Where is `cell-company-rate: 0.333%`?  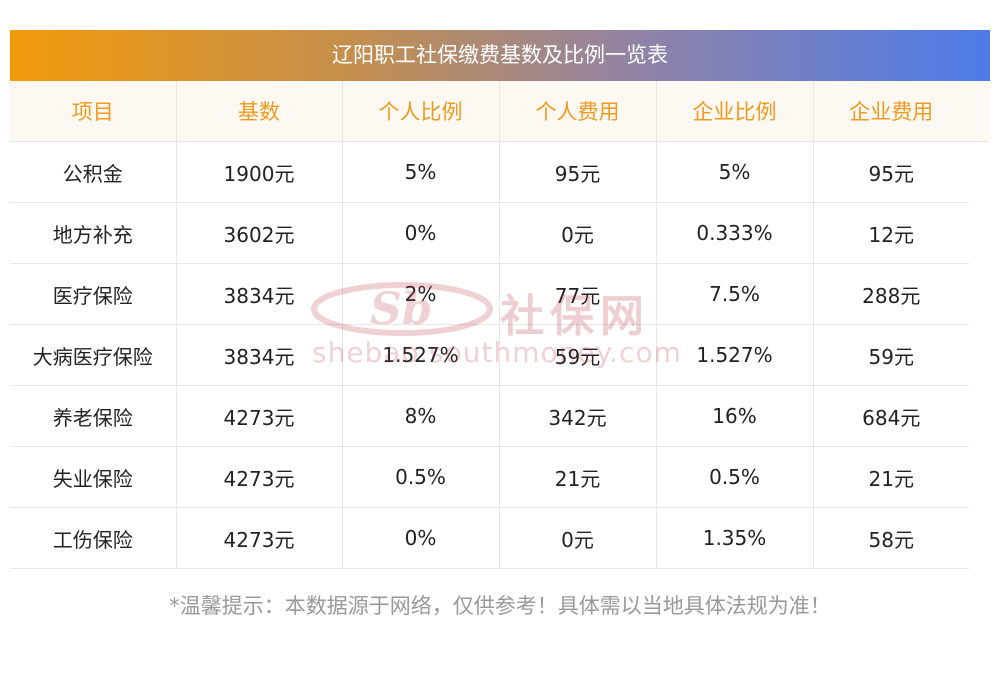 cell-company-rate: 0.333% is located at coordinates (734, 233).